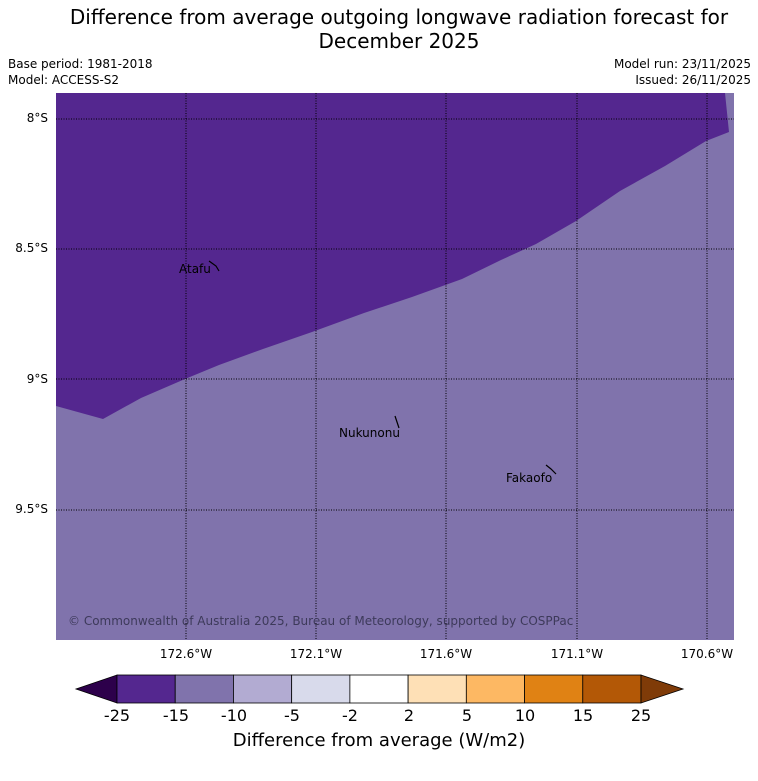 Image resolution: width=758 pixels, height=781 pixels. What do you see at coordinates (369, 433) in the screenshot?
I see `place-label-nukunonu: Nukunonu` at bounding box center [369, 433].